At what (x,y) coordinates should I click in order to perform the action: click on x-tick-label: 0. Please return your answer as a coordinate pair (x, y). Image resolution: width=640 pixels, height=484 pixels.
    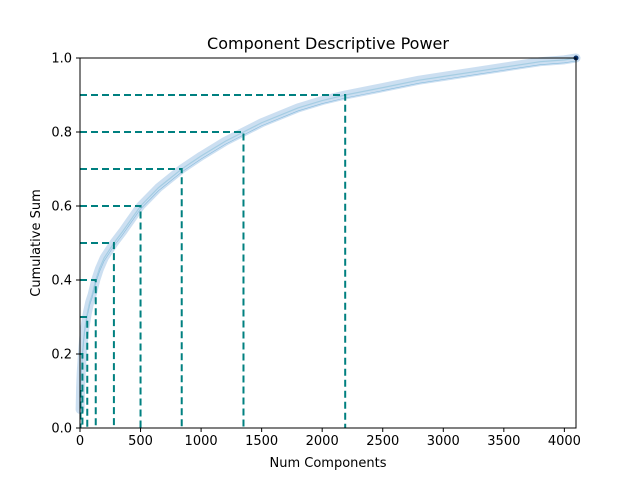
    Looking at the image, I should click on (80, 441).